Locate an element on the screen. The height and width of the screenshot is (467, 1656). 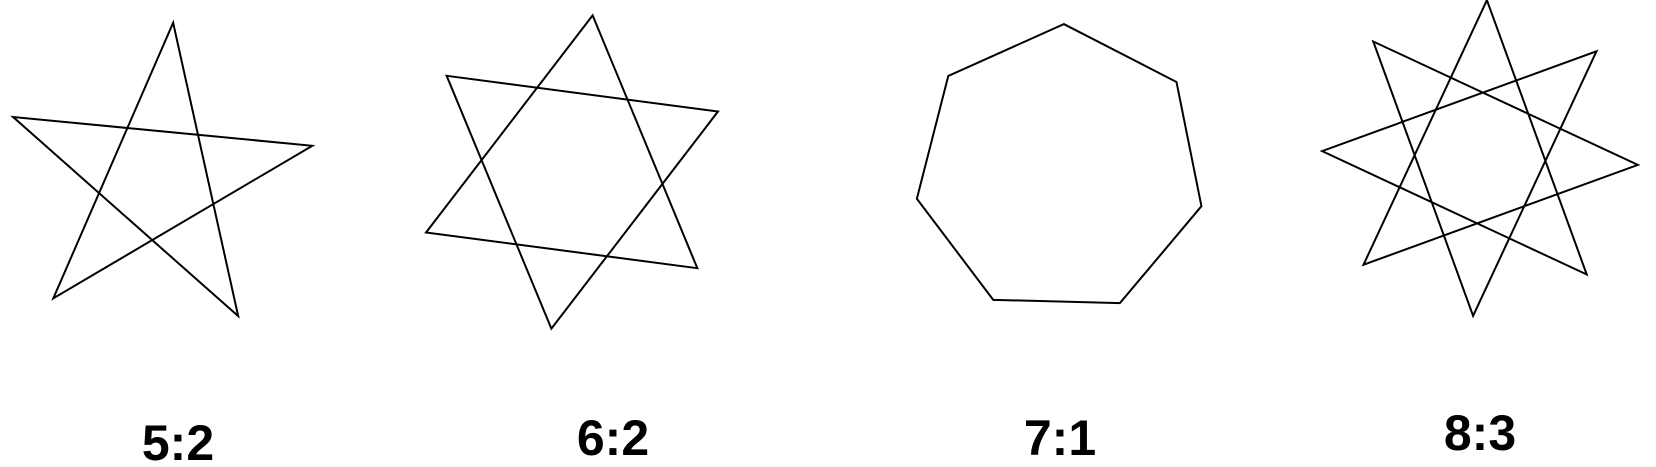
star-6-2-label: 6:2 is located at coordinates (613, 438).